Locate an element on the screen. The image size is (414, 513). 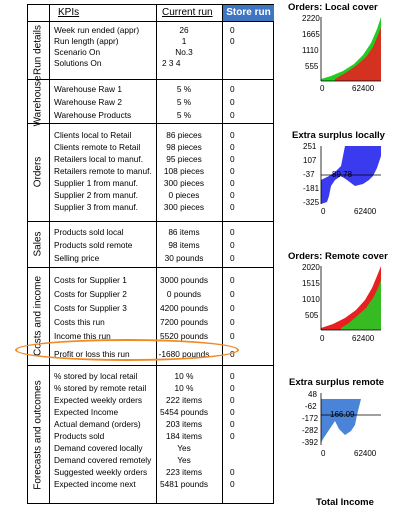
section-warehouse: Warehouse is located at coordinates (38, 101).